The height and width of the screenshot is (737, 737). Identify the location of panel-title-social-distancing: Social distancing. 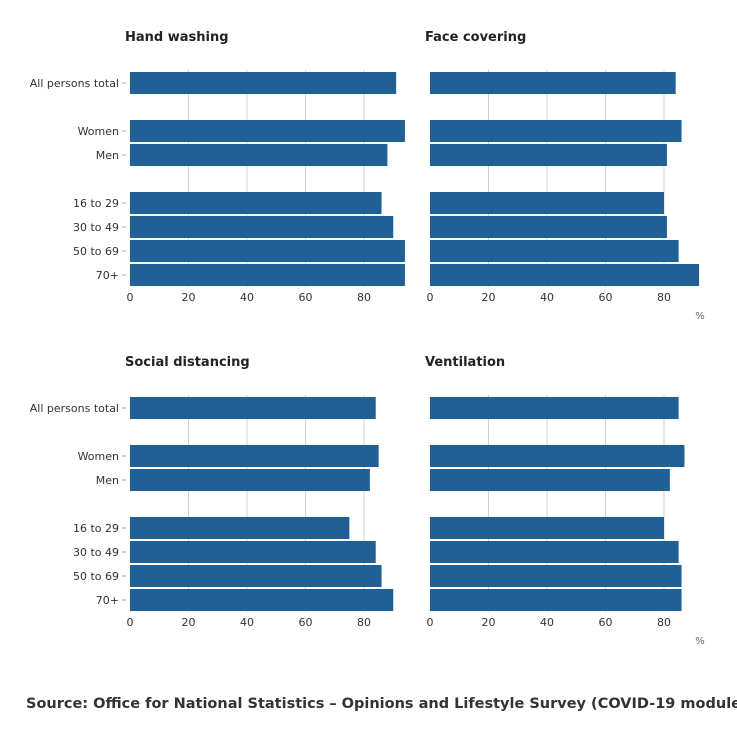
(187, 362).